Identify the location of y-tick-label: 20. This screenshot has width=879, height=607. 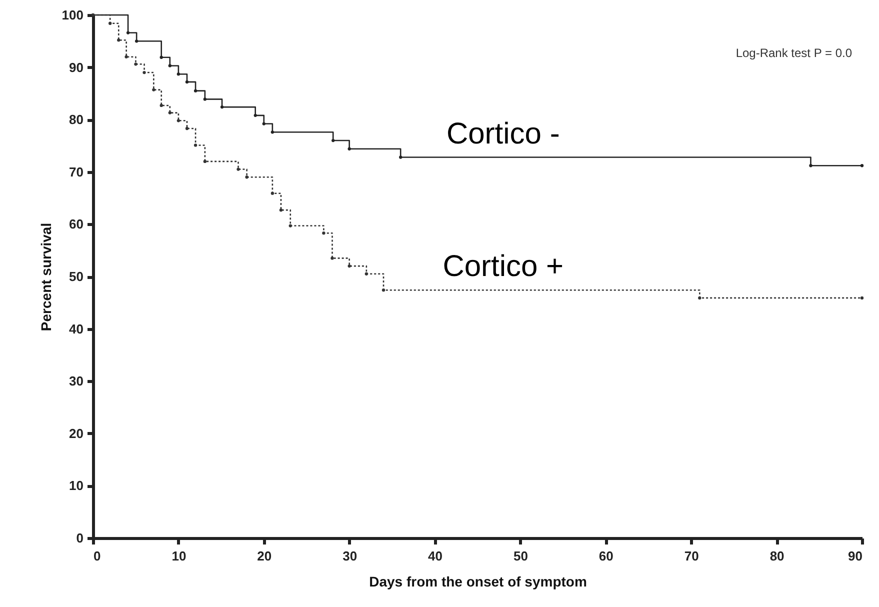
(76, 433).